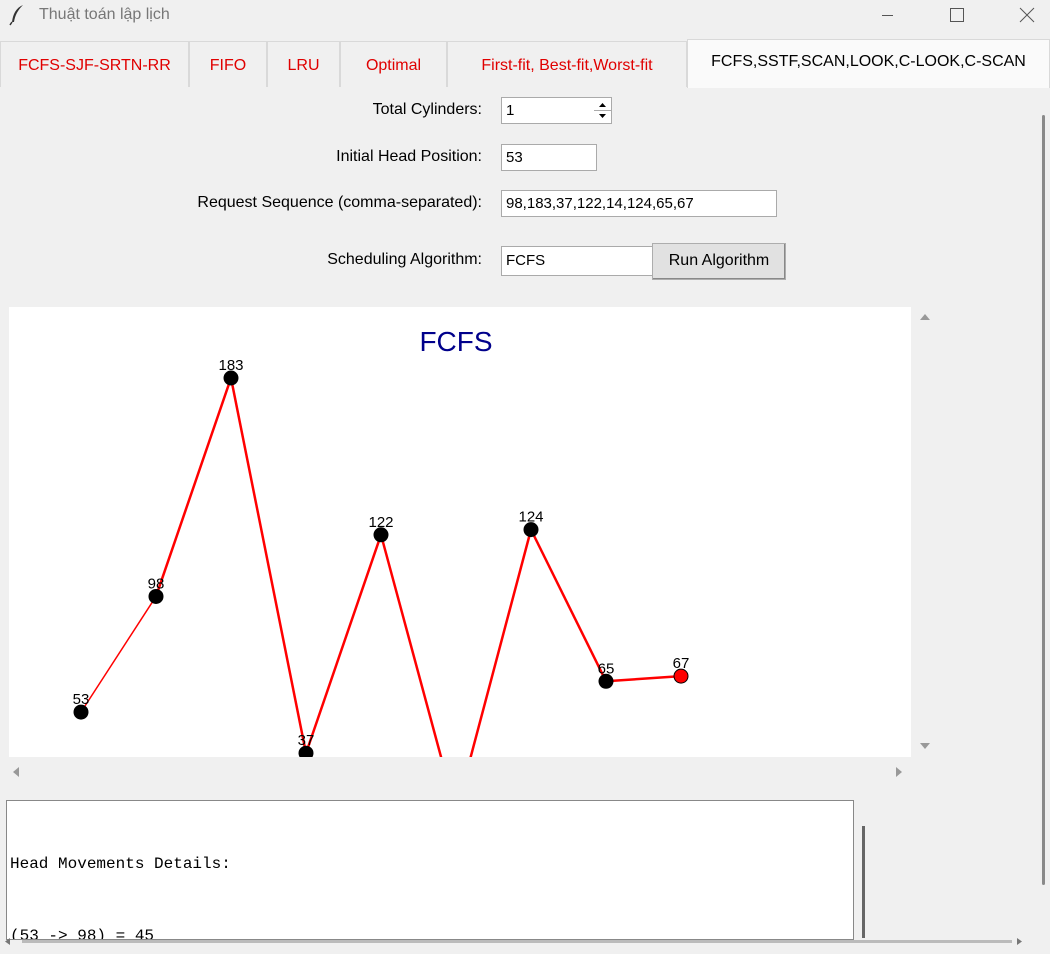 The height and width of the screenshot is (954, 1050). I want to click on head-position-input: 53, so click(549, 157).